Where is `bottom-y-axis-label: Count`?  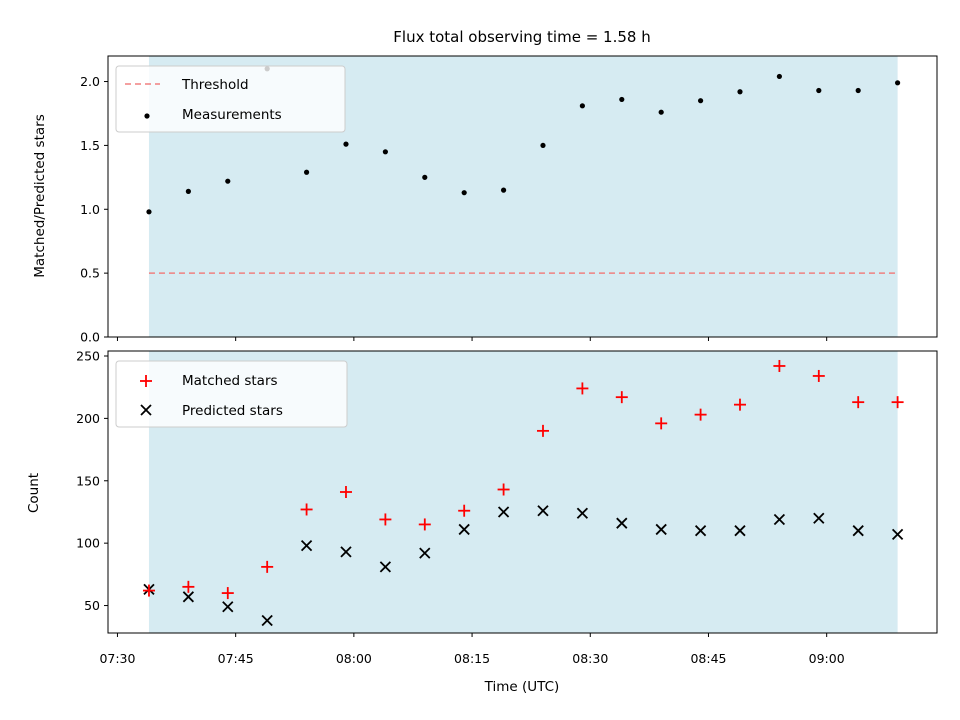 bottom-y-axis-label: Count is located at coordinates (34, 493).